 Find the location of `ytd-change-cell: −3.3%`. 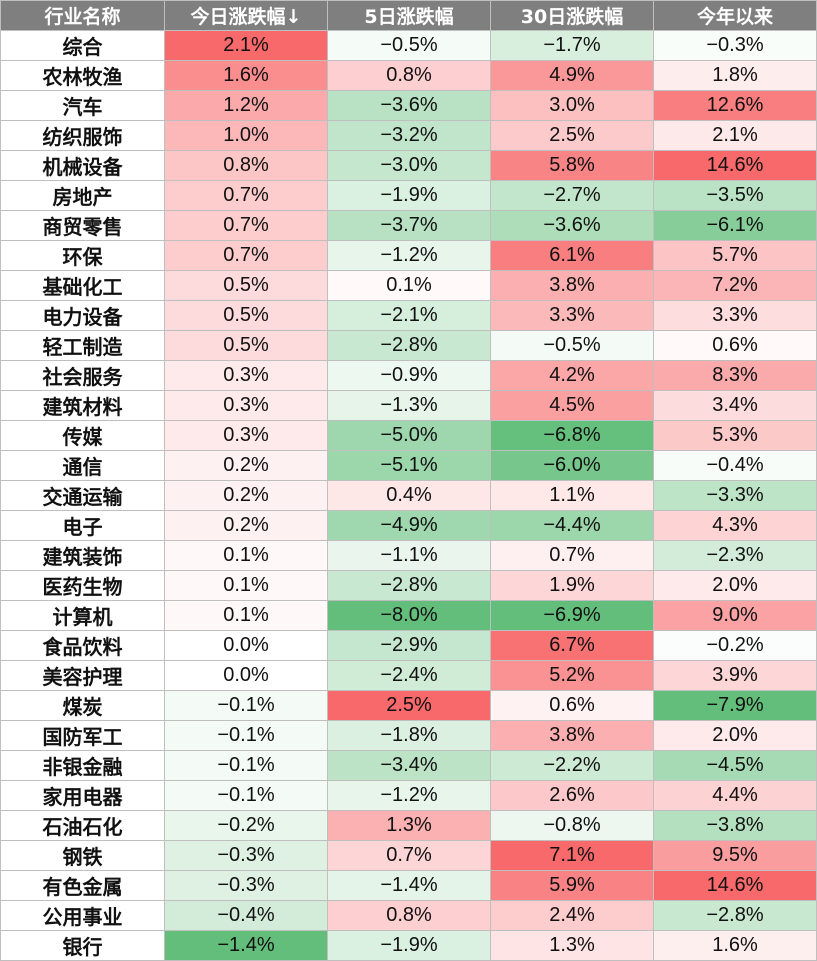

ytd-change-cell: −3.3% is located at coordinates (735, 495).